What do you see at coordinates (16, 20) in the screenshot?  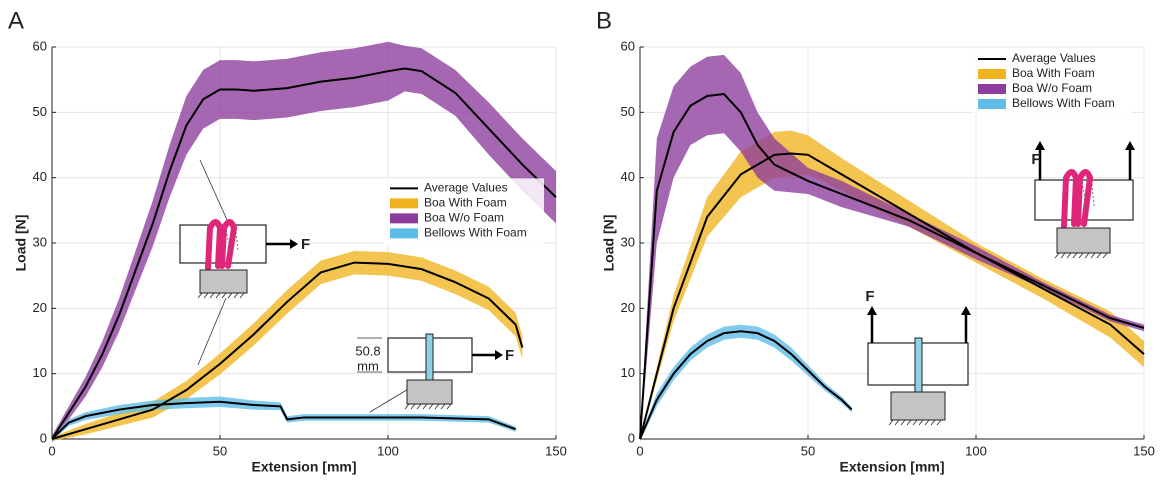 I see `panel-label: A` at bounding box center [16, 20].